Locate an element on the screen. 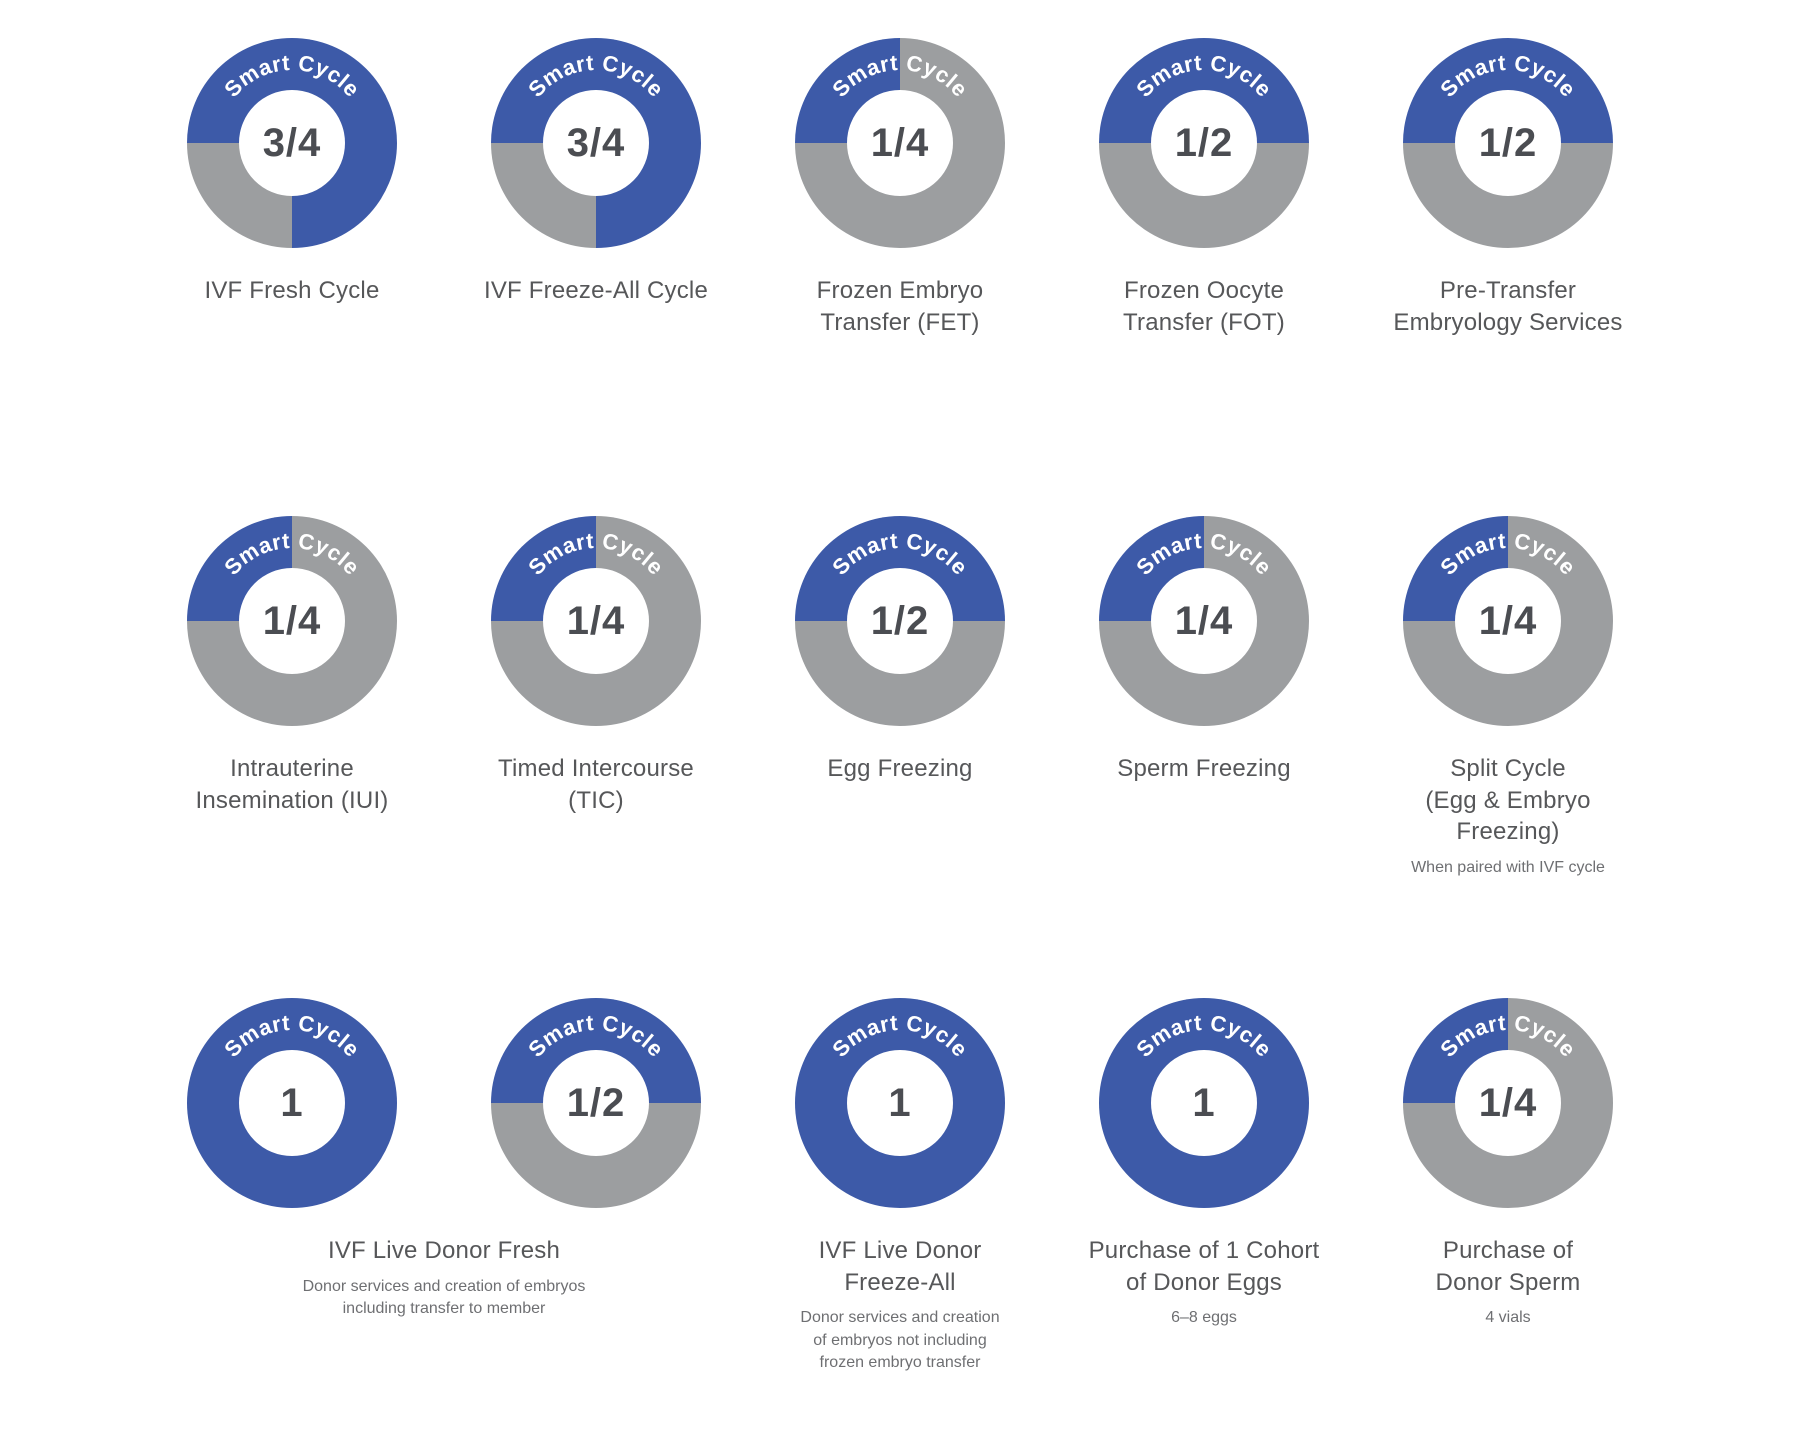  donut-pair: 1 Smart Cycle 1/2 Smart Cycle is located at coordinates (444, 1103).